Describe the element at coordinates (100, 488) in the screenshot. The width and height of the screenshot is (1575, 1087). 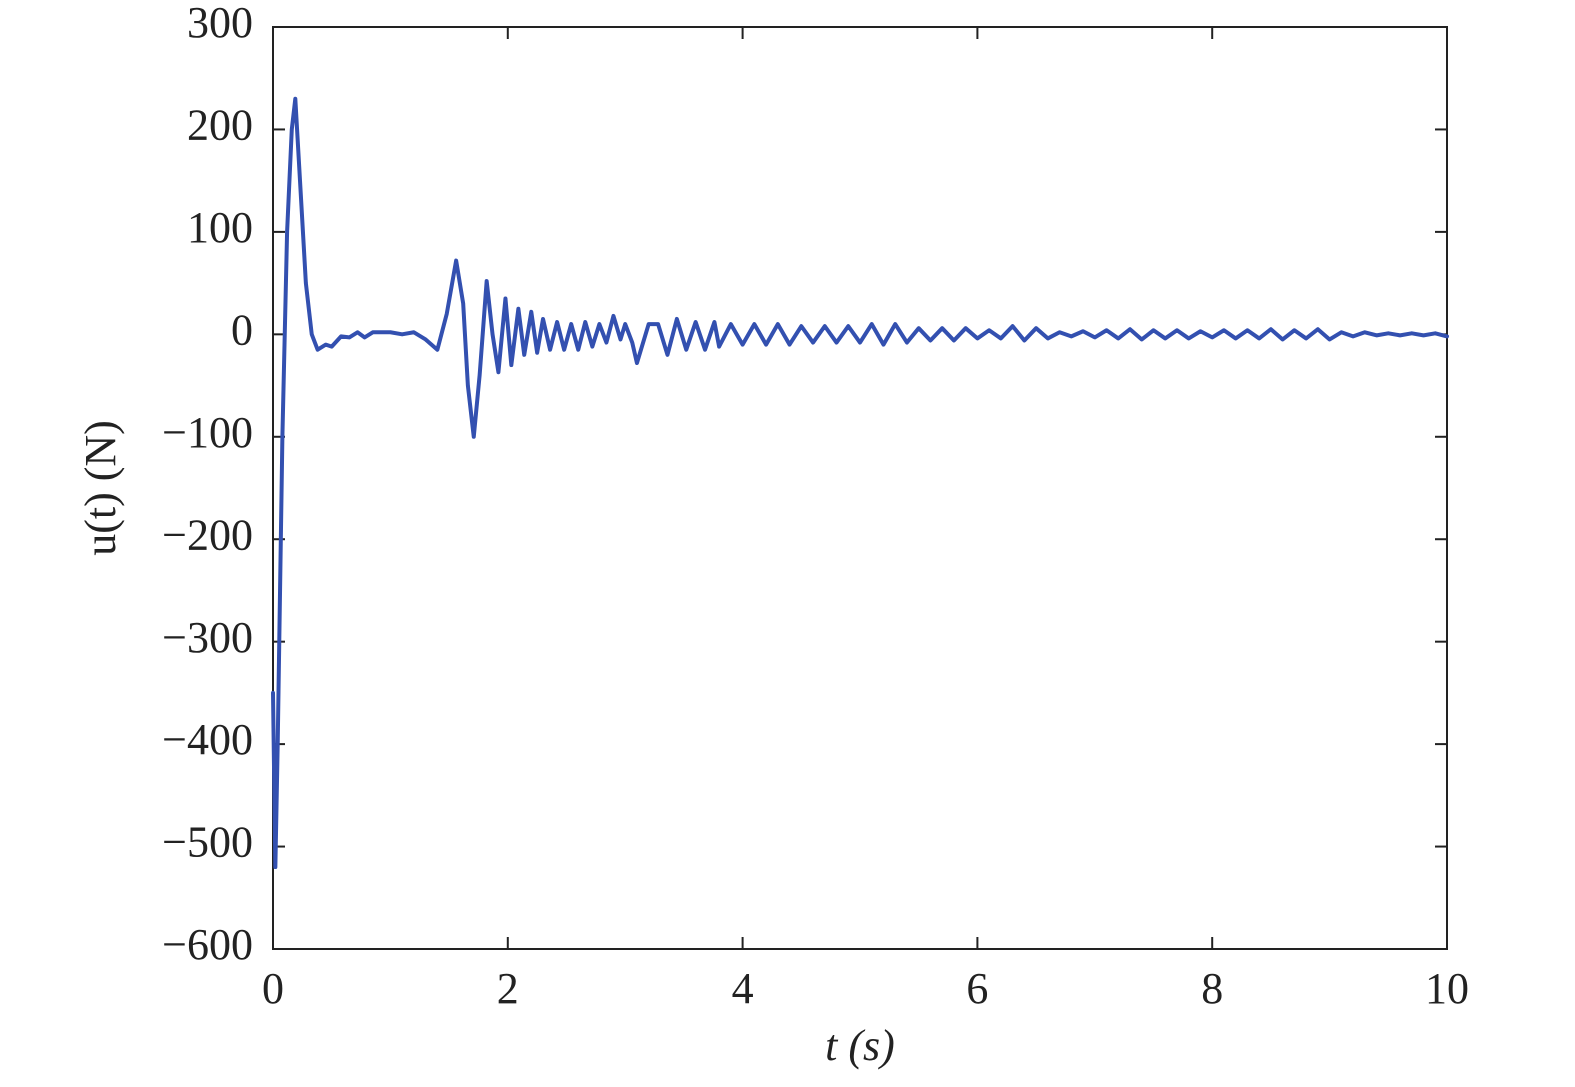
I see `y-axis-label: u(t) (N)` at that location.